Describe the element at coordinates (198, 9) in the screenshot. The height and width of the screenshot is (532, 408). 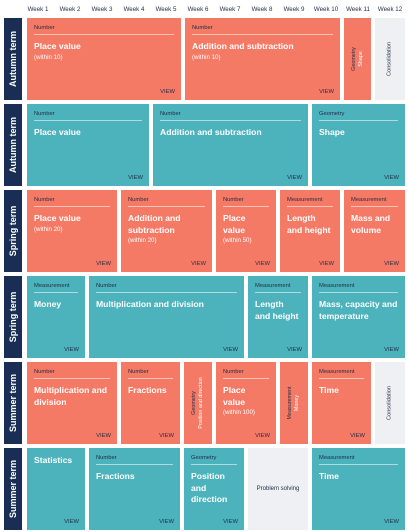
I see `week-header: Week 6` at that location.